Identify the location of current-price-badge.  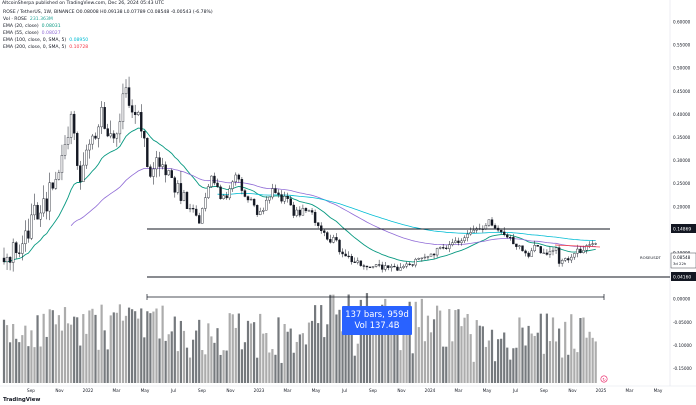
(683, 260).